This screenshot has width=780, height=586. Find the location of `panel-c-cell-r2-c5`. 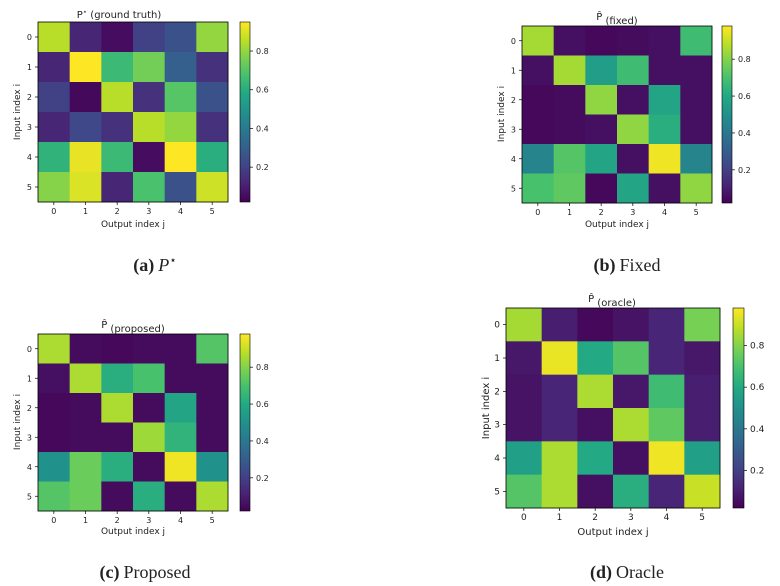

panel-c-cell-r2-c5 is located at coordinates (212, 408).